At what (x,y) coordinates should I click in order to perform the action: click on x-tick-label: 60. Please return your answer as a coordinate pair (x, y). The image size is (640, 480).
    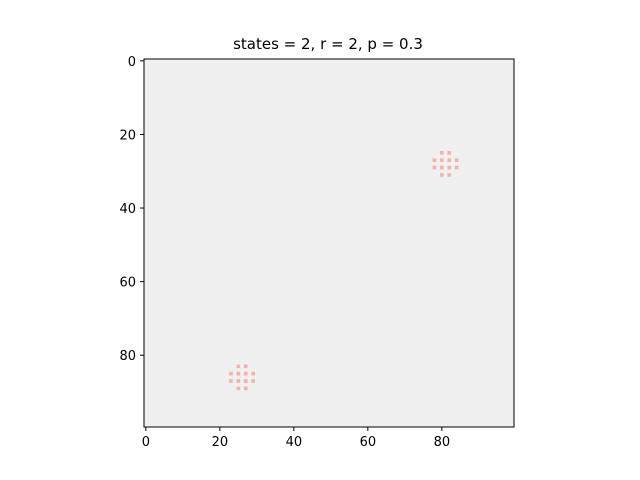
    Looking at the image, I should click on (368, 442).